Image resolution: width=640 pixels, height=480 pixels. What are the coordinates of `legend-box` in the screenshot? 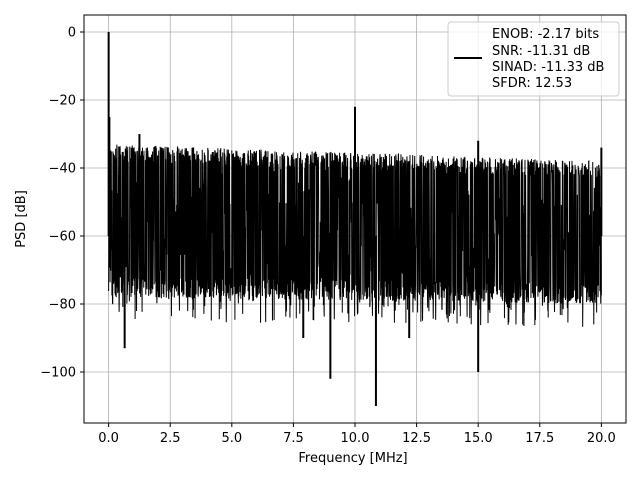 It's located at (533, 59).